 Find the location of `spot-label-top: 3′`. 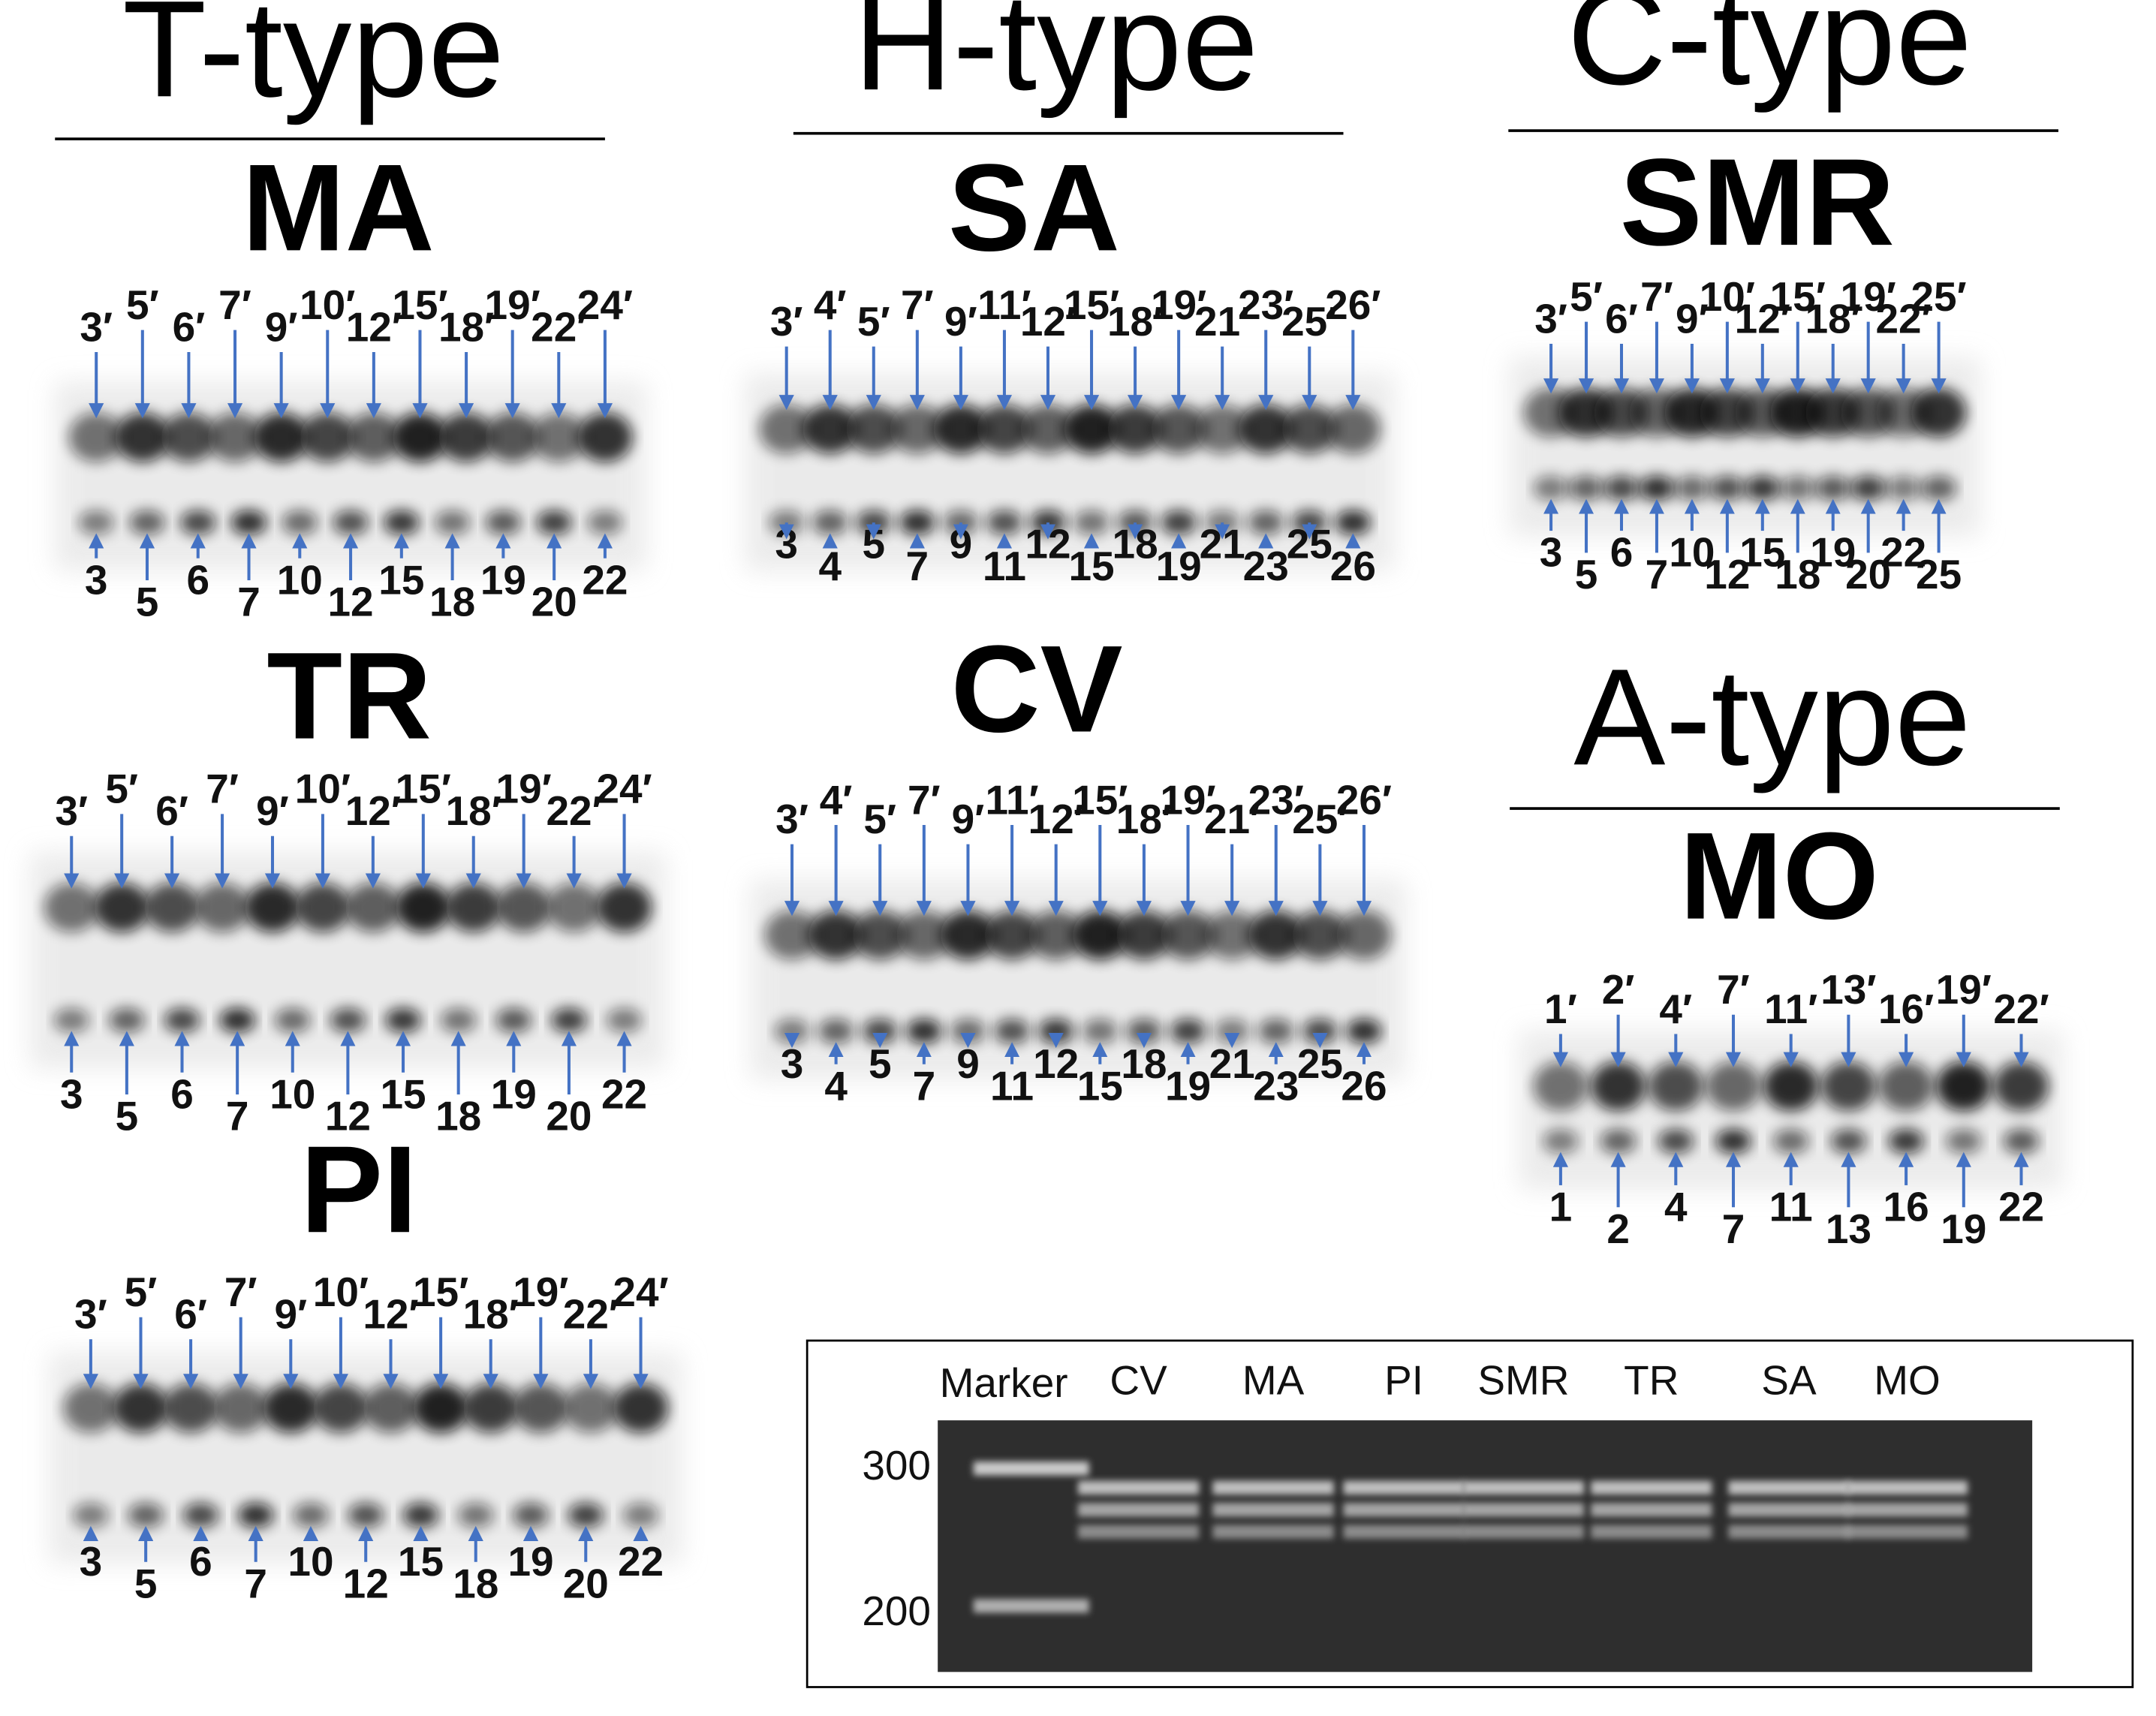

spot-label-top: 3′ is located at coordinates (71, 810).